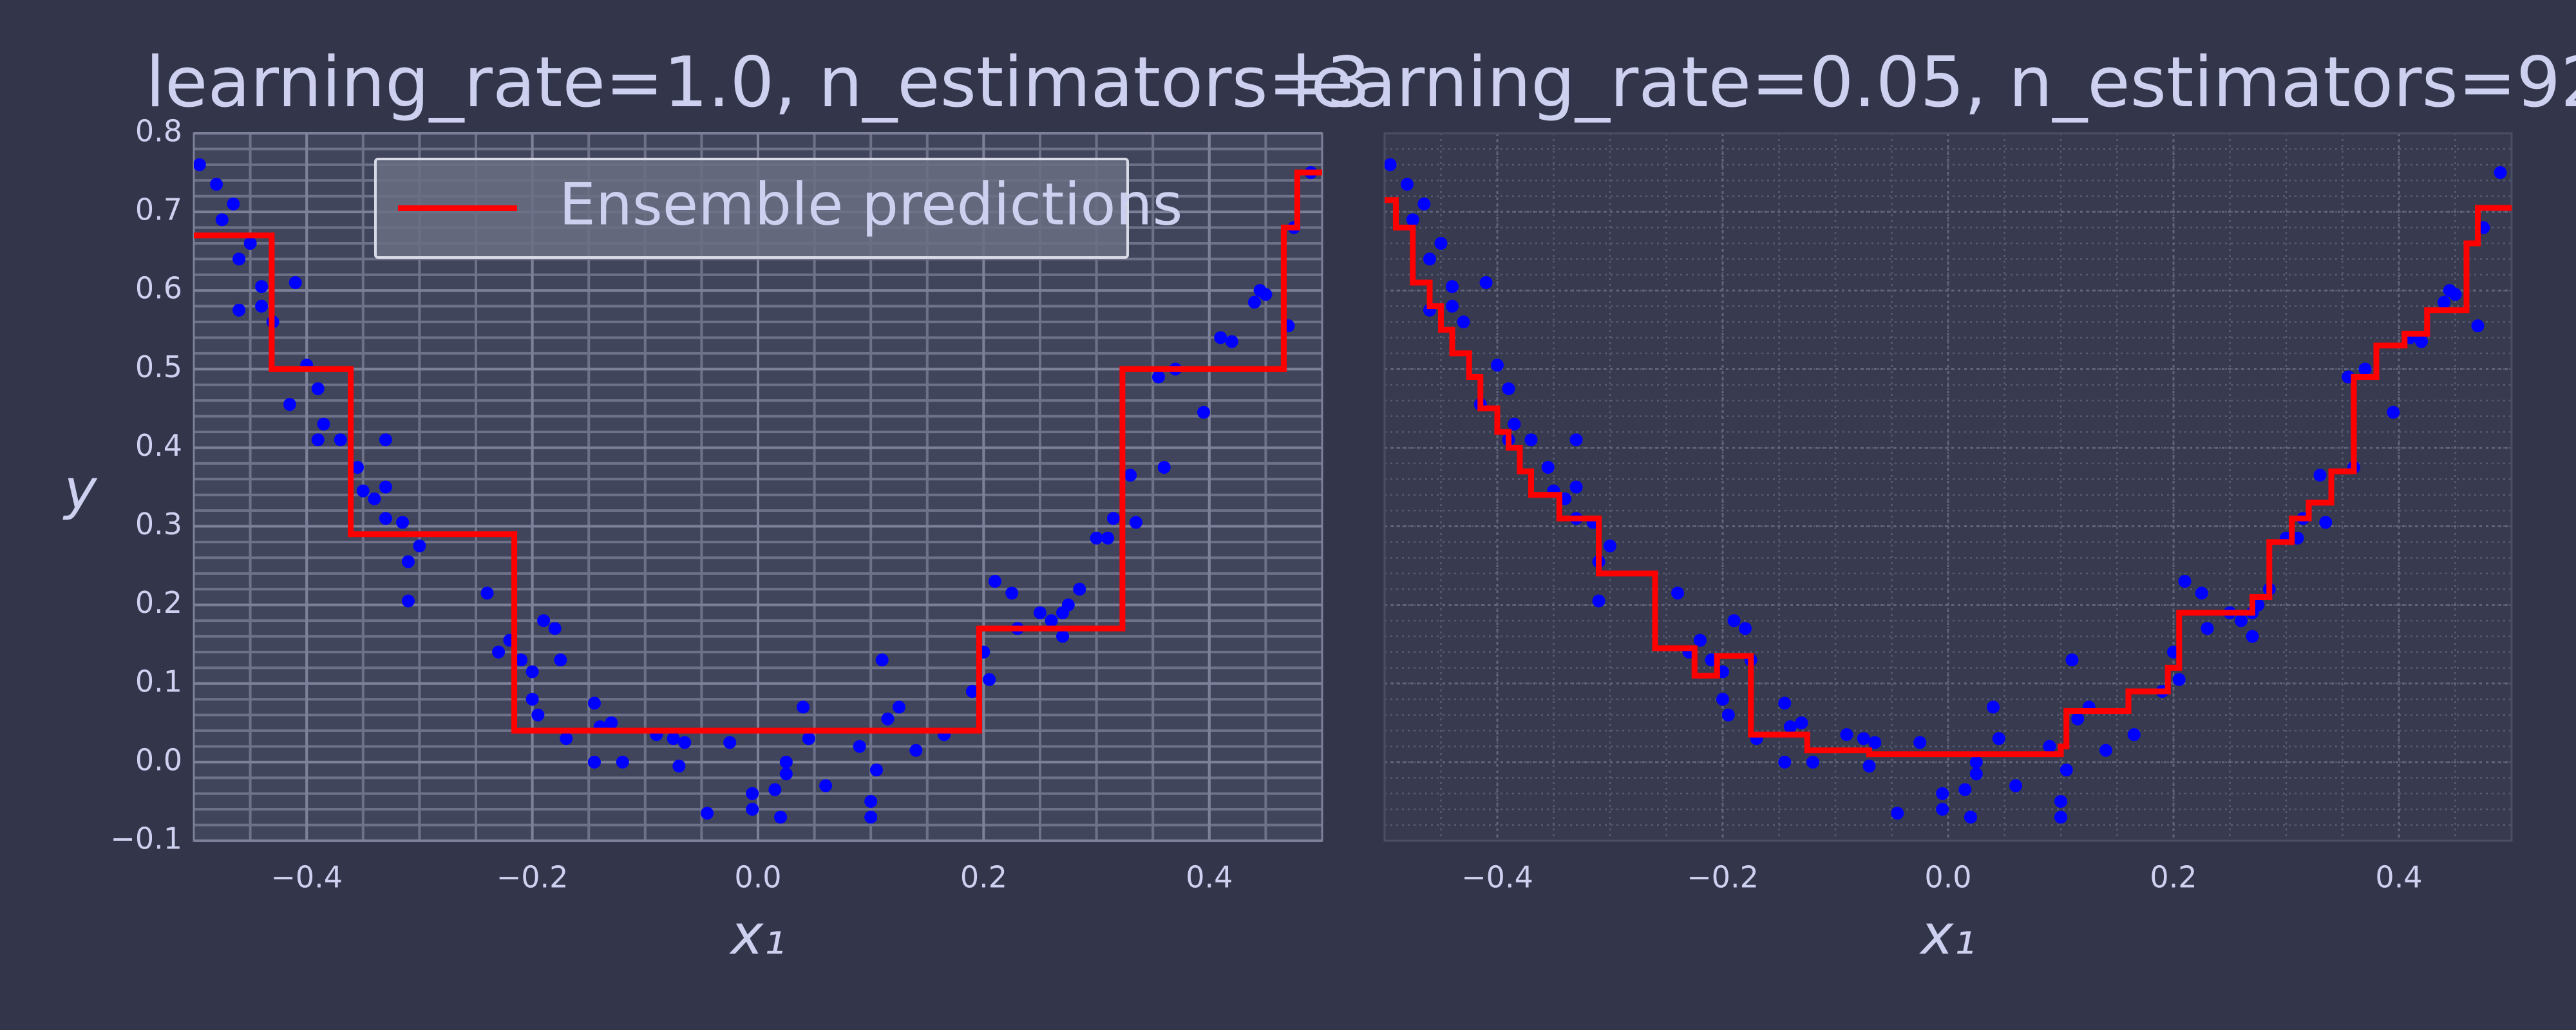 The image size is (2576, 1030). I want to click on y-tick-label: 0.8, so click(159, 131).